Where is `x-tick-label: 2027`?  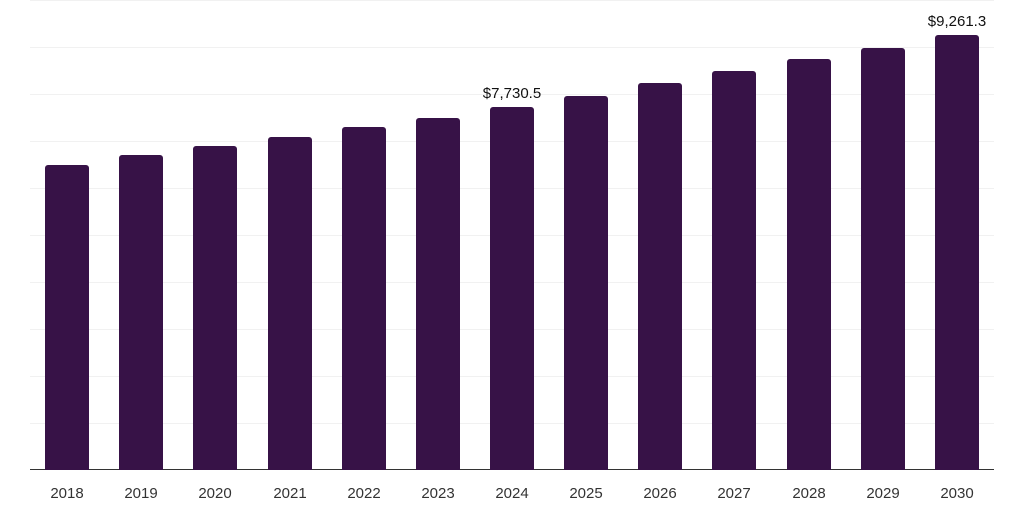
x-tick-label: 2027 is located at coordinates (734, 493).